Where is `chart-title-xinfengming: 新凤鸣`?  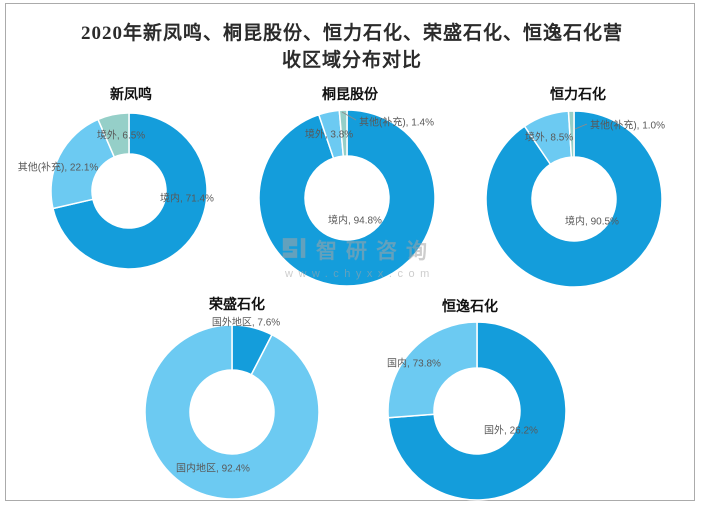
chart-title-xinfengming: 新凤鸣 is located at coordinates (131, 95).